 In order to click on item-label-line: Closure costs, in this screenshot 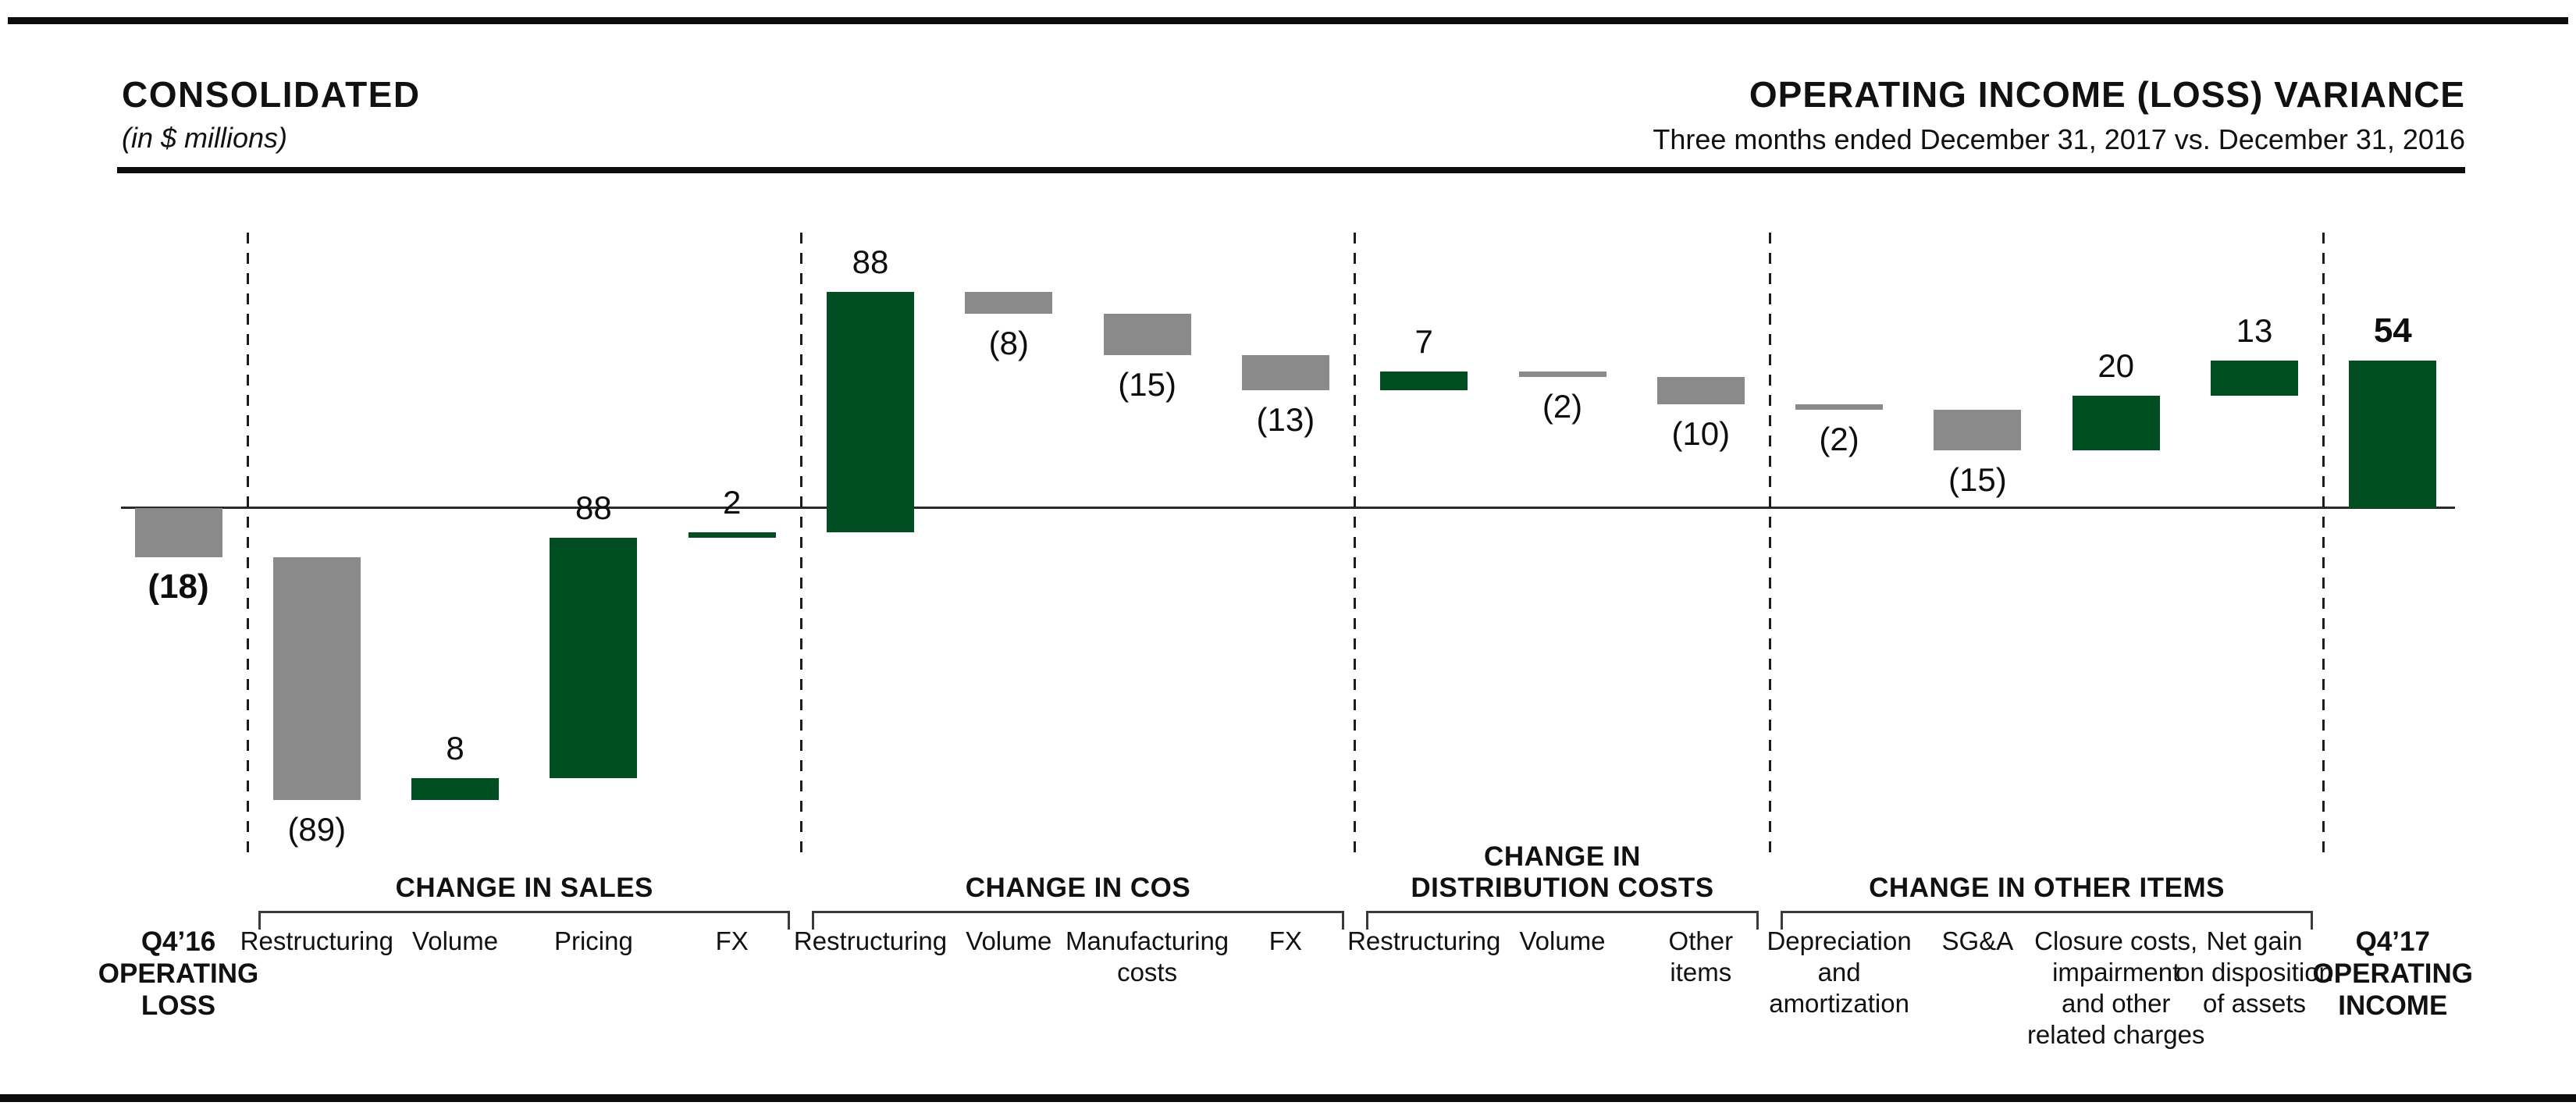, I will do `click(2116, 940)`.